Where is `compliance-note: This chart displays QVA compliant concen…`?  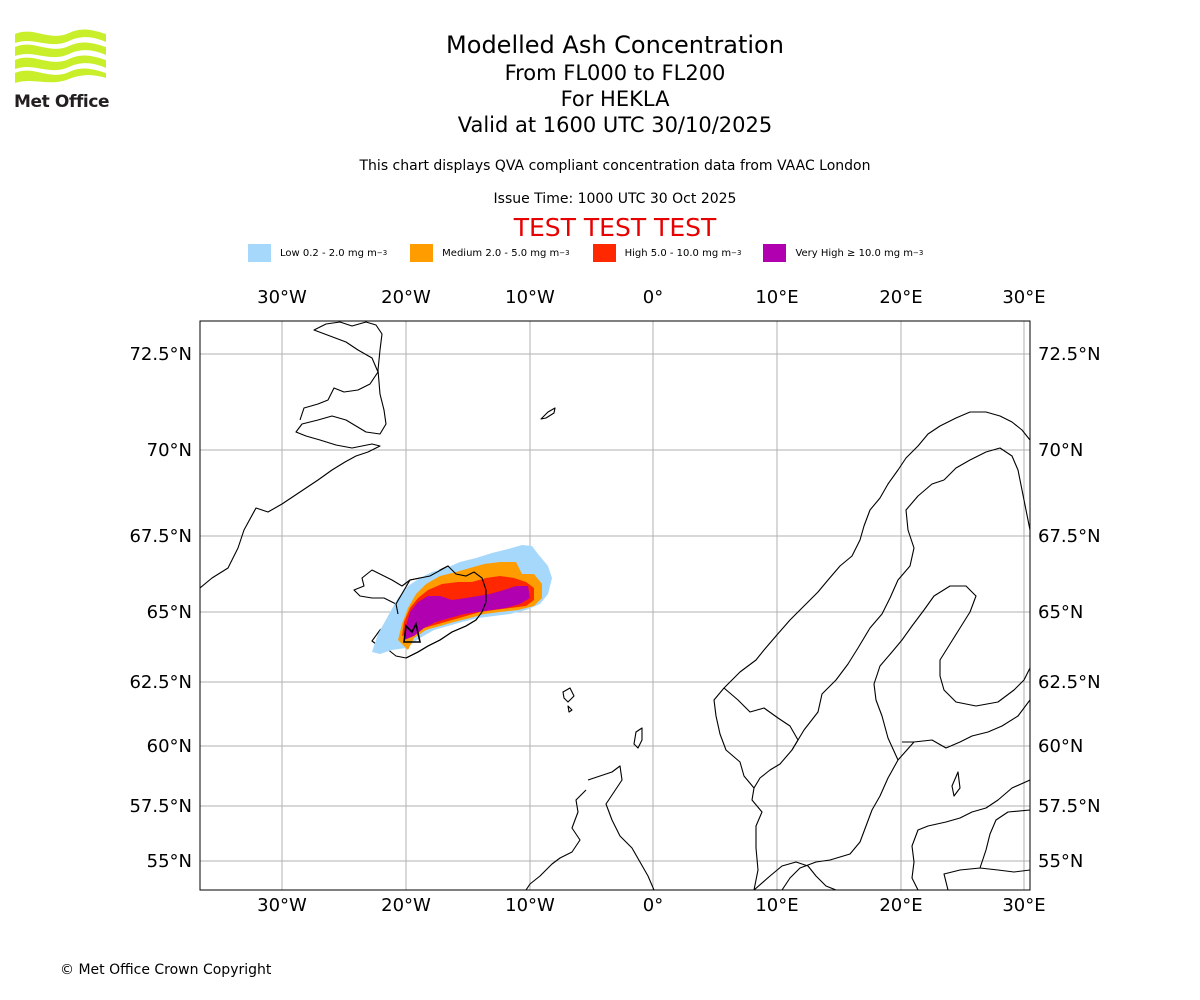 compliance-note: This chart displays QVA compliant concen… is located at coordinates (615, 166).